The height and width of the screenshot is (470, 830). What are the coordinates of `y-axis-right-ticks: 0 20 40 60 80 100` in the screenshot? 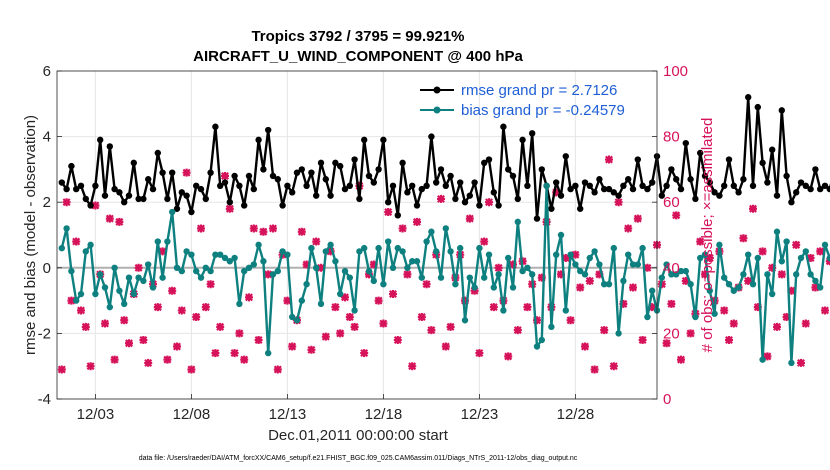 It's located at (670, 235).